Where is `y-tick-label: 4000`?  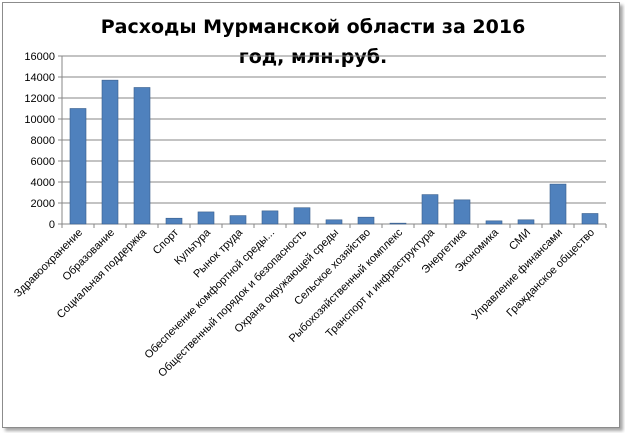 y-tick-label: 4000 is located at coordinates (43, 183).